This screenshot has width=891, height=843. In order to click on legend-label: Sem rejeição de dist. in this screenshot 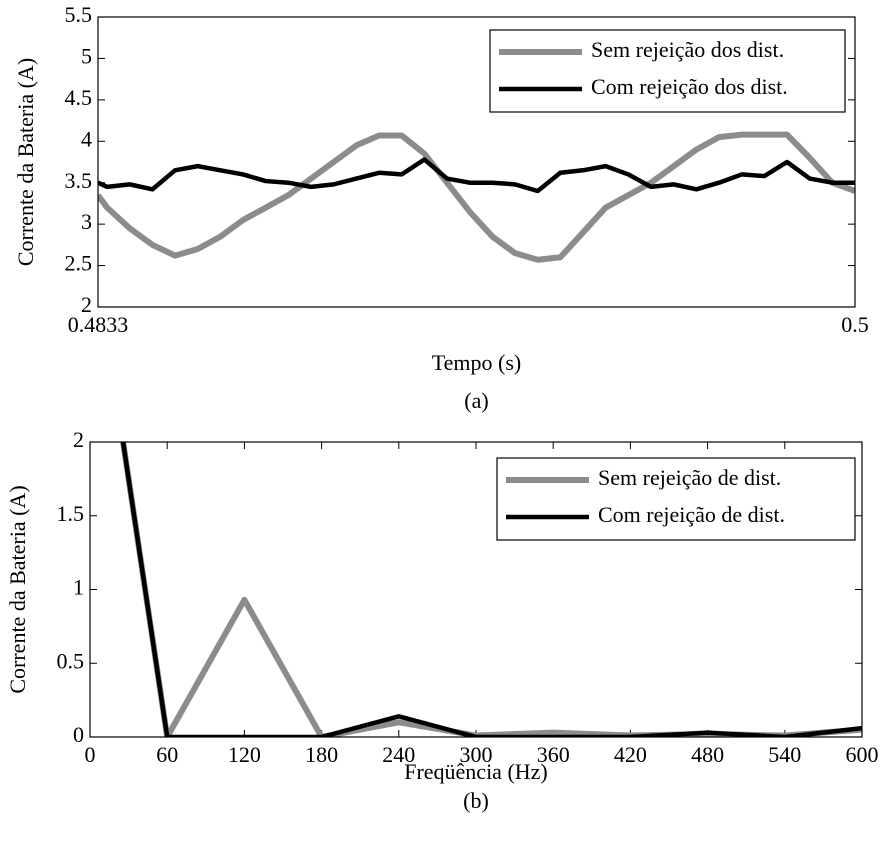, I will do `click(689, 477)`.